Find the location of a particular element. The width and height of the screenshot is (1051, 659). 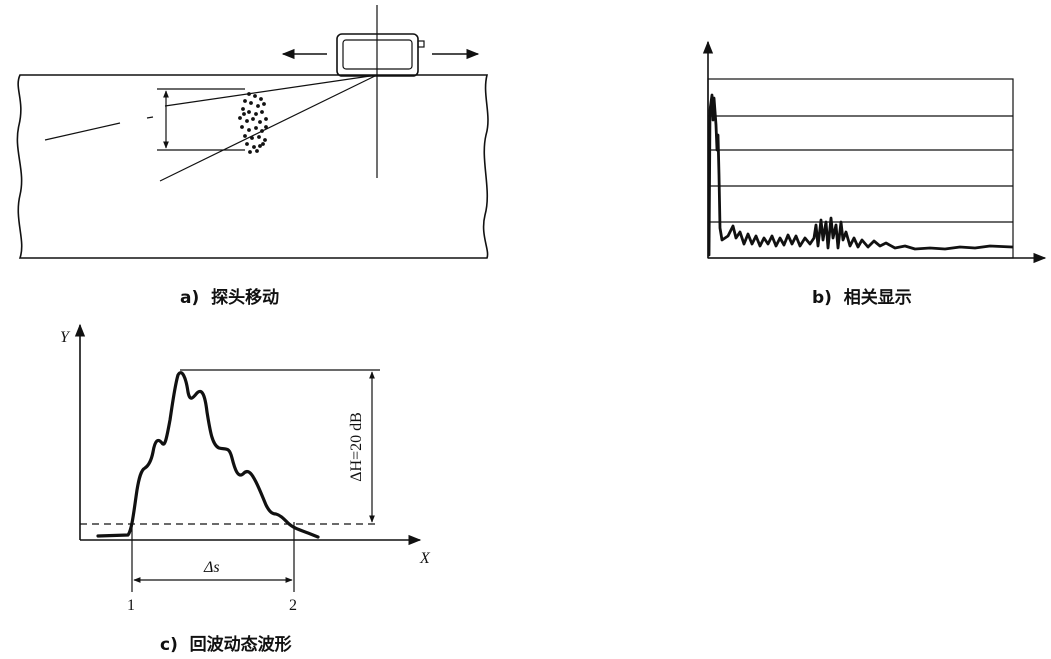

panel-b-correlation-display is located at coordinates (874, 152).